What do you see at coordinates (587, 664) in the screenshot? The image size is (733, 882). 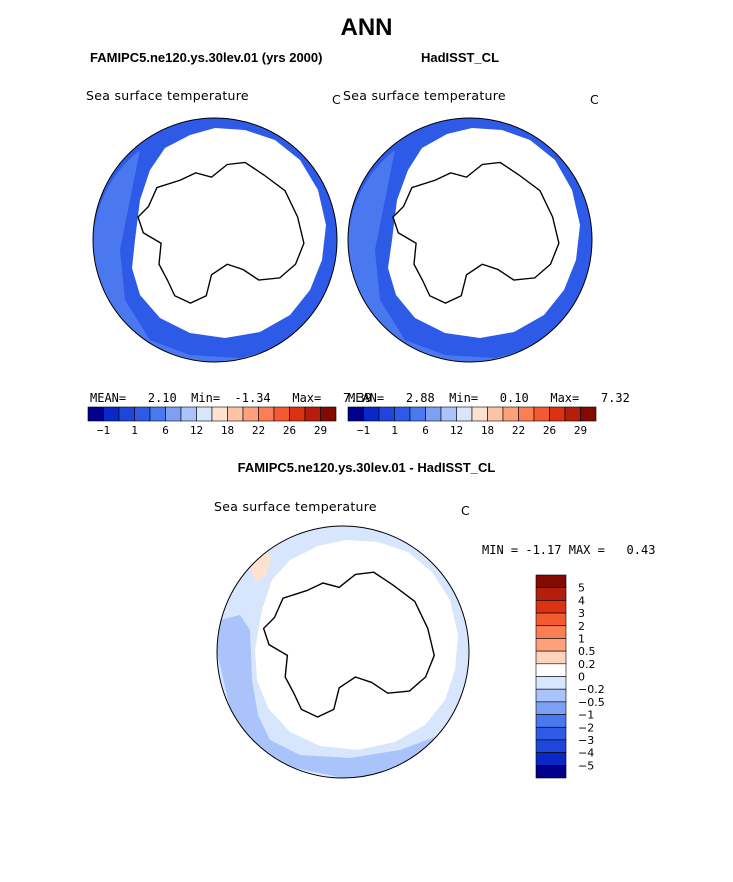 I see `diff-colorbar-tick-label: 0.2` at bounding box center [587, 664].